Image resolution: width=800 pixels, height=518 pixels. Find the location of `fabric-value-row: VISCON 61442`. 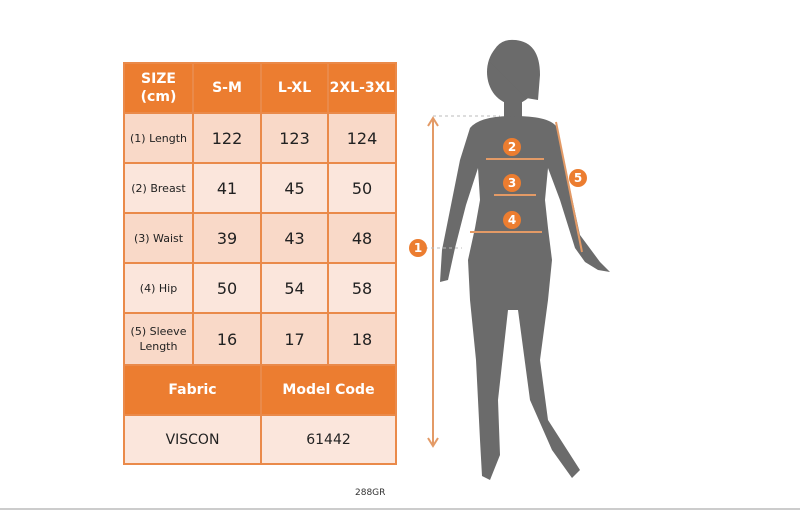

fabric-value-row: VISCON 61442 is located at coordinates (260, 439).